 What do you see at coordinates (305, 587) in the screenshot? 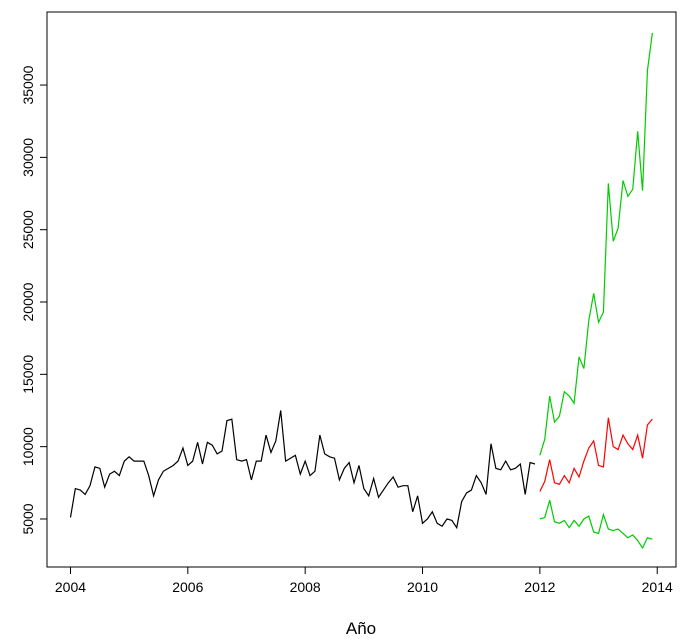
I see `x-tick-label: 2008` at bounding box center [305, 587].